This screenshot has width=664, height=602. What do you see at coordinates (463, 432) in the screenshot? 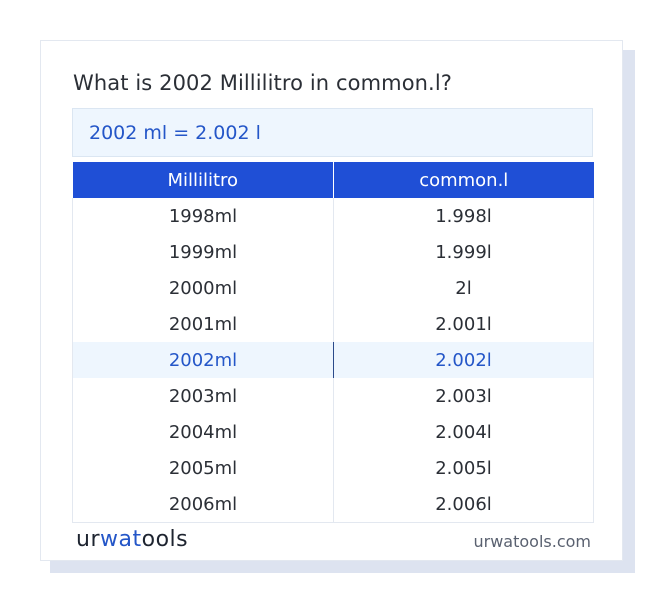
I see `l-cell: 2.004l` at bounding box center [463, 432].